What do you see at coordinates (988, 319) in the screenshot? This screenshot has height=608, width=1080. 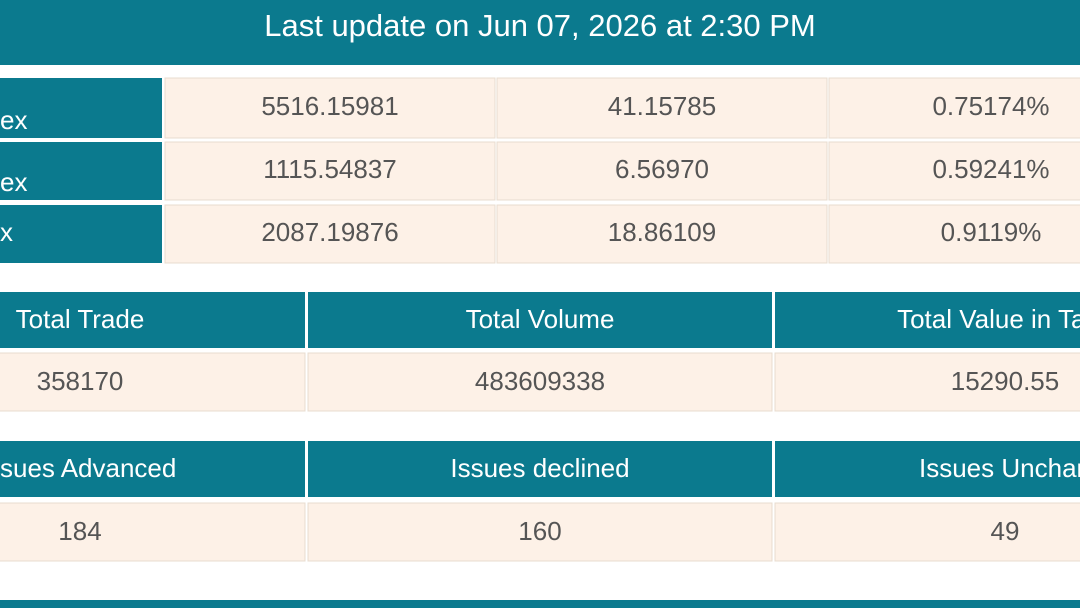 I see `column-header: Total Value in Taka` at bounding box center [988, 319].